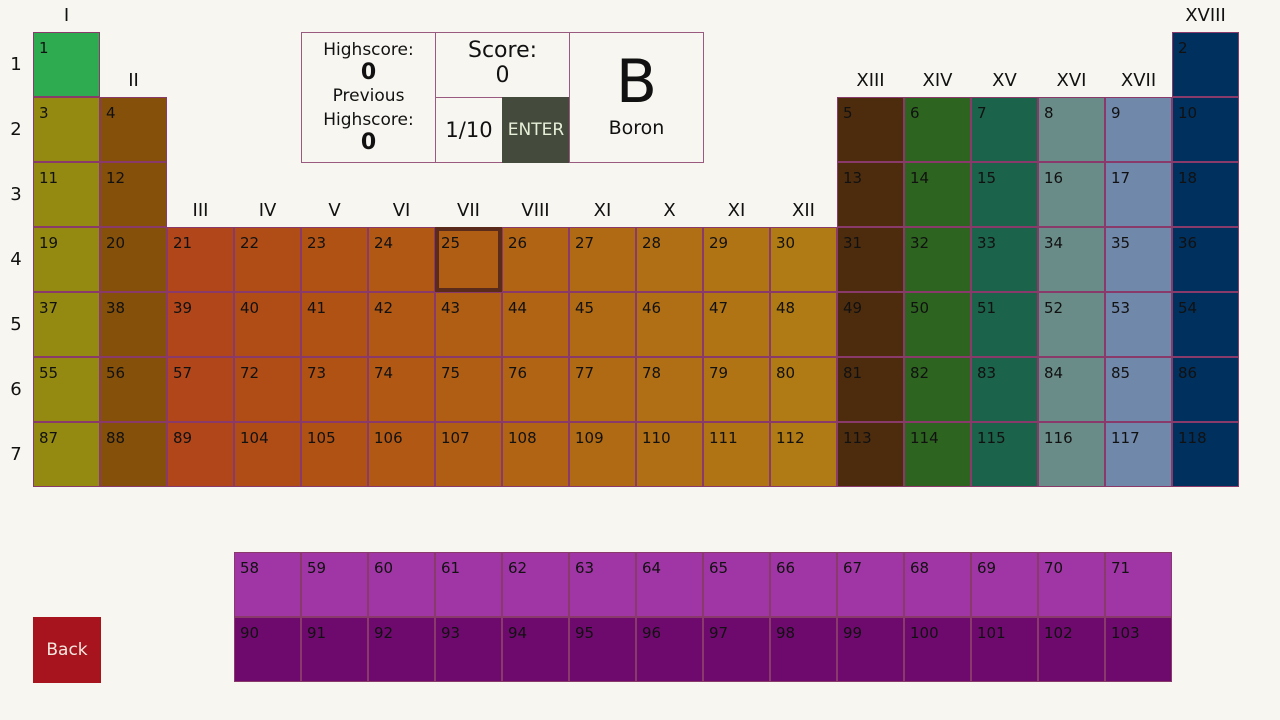 This screenshot has width=1280, height=720. Describe the element at coordinates (535, 324) in the screenshot. I see `element-cell: 44` at that location.